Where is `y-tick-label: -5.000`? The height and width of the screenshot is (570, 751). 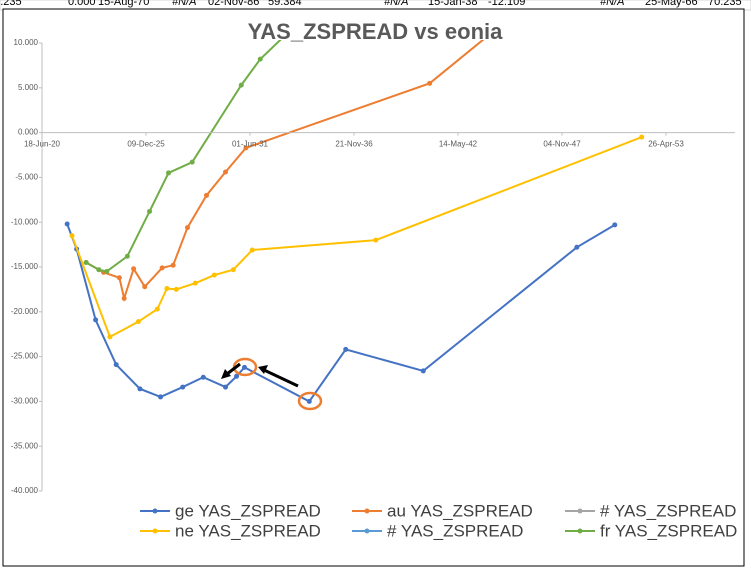 y-tick-label: -5.000 is located at coordinates (26, 177).